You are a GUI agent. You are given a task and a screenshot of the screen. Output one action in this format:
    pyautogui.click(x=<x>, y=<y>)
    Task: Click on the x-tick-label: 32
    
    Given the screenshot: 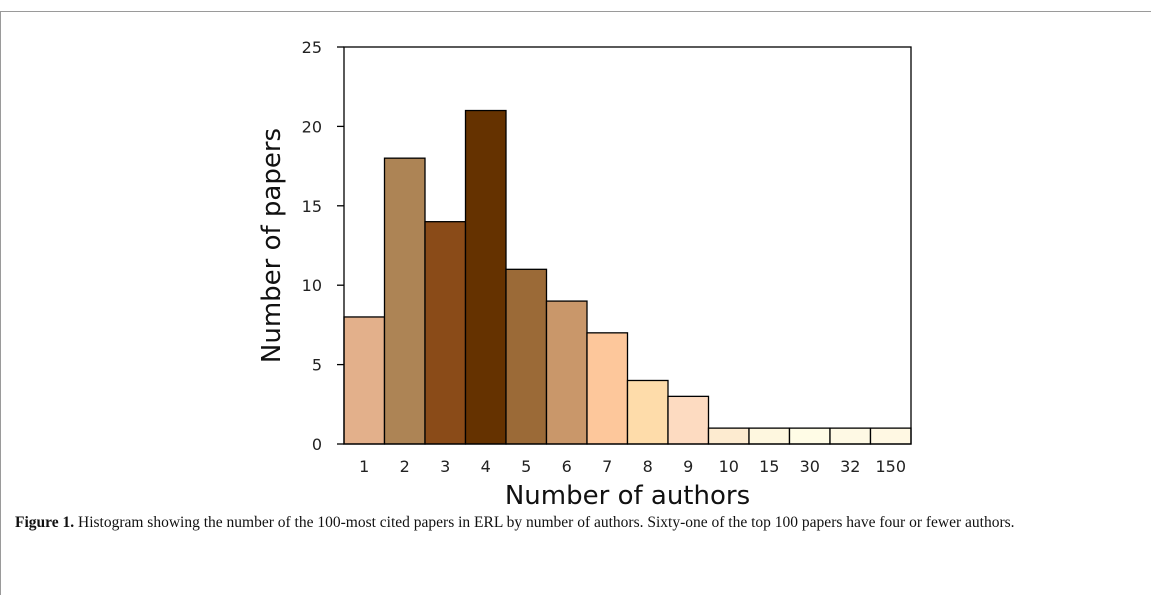 What is the action you would take?
    pyautogui.click(x=850, y=466)
    